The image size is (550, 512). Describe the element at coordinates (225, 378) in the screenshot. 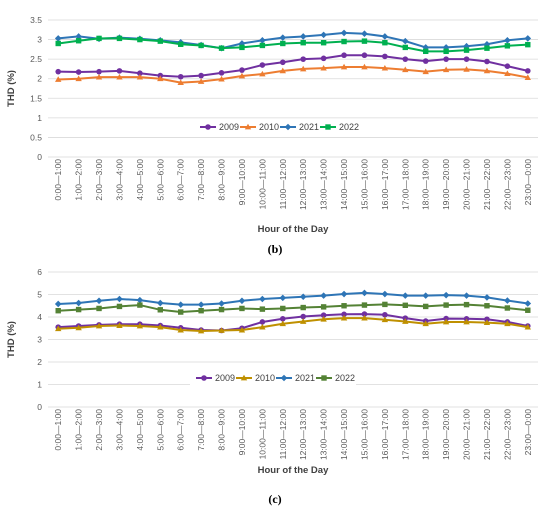

I see `legend-label: 2009` at that location.